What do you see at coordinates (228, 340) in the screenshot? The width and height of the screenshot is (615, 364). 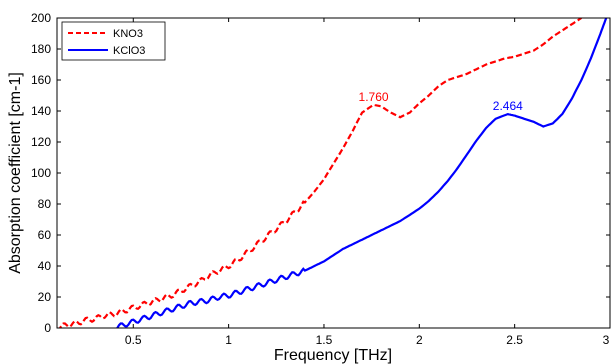 I see `x-tick-label: 1` at bounding box center [228, 340].